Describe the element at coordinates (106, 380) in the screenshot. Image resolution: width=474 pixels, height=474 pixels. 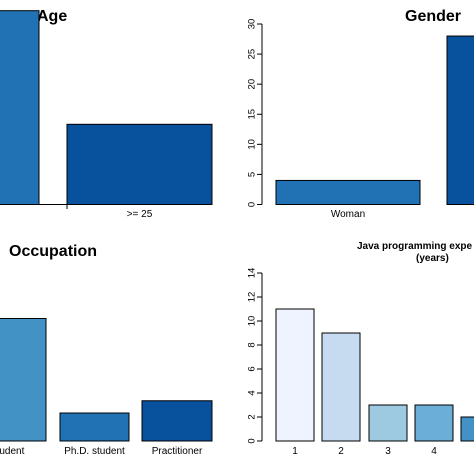
I see `occupation-bars` at that location.